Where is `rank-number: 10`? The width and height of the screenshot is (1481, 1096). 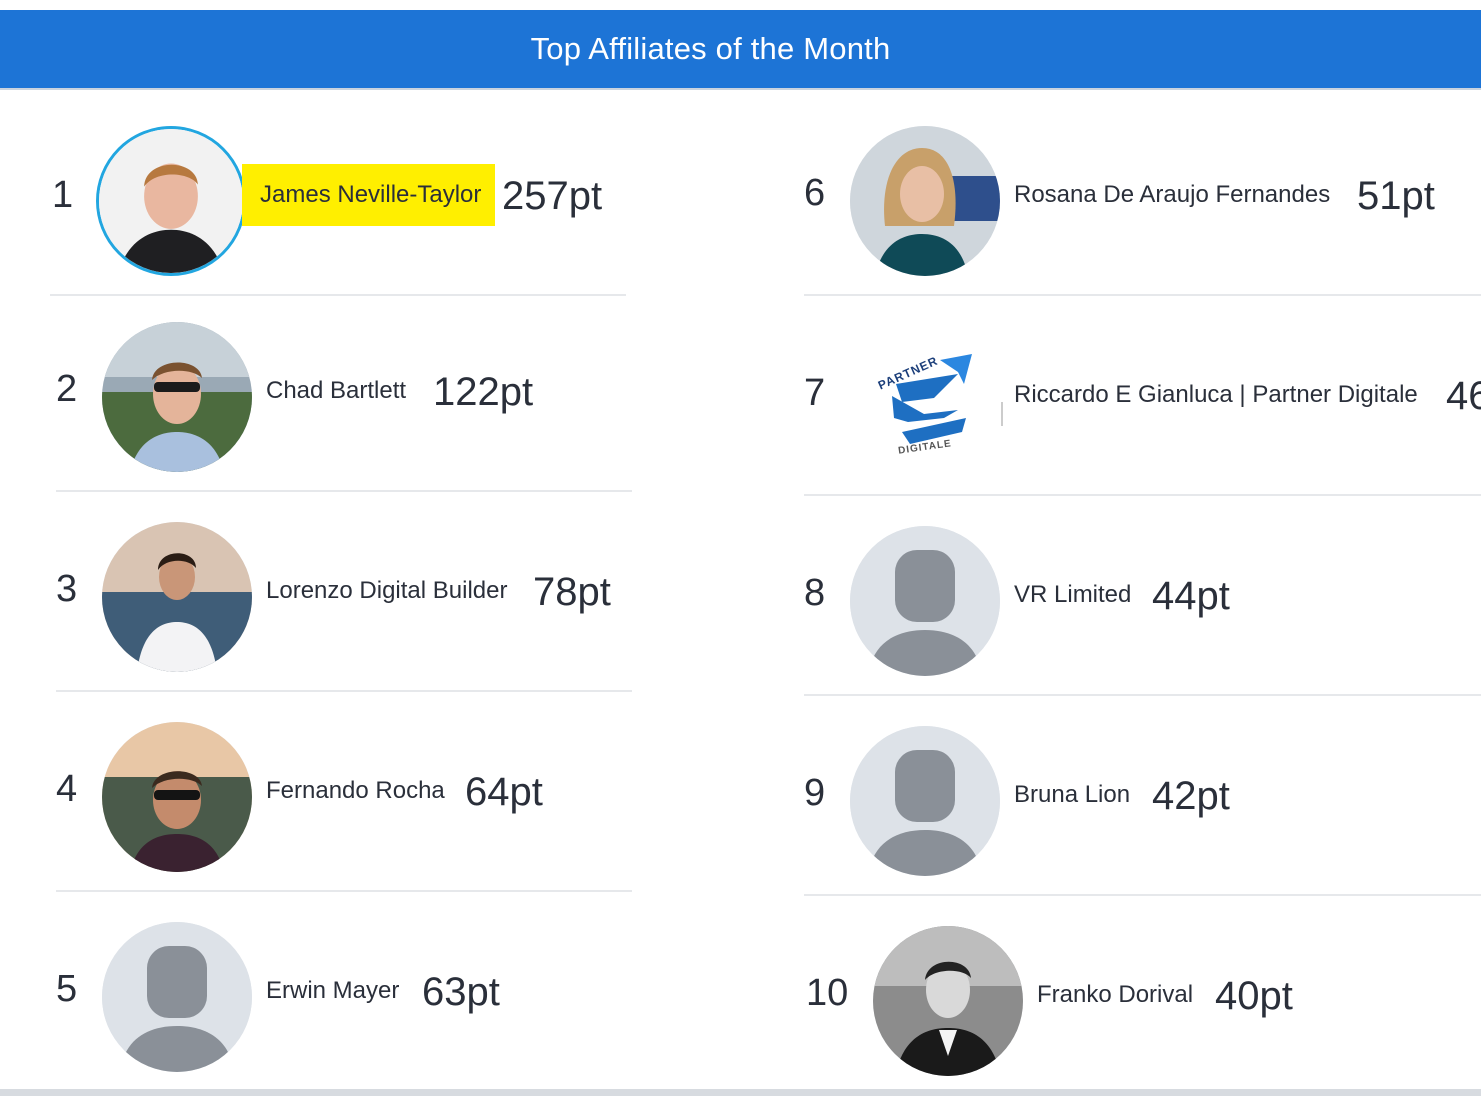 rank-number: 10 is located at coordinates (827, 993).